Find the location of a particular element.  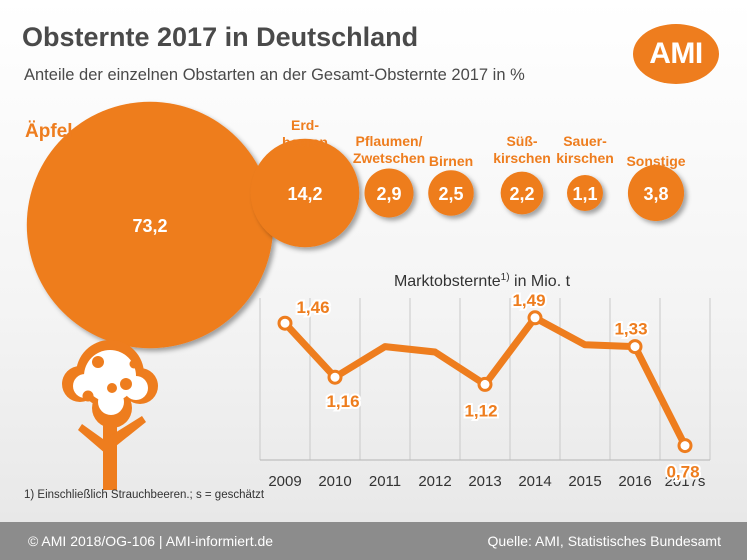

bubble-category-label: Süß-kirschen is located at coordinates (522, 149).